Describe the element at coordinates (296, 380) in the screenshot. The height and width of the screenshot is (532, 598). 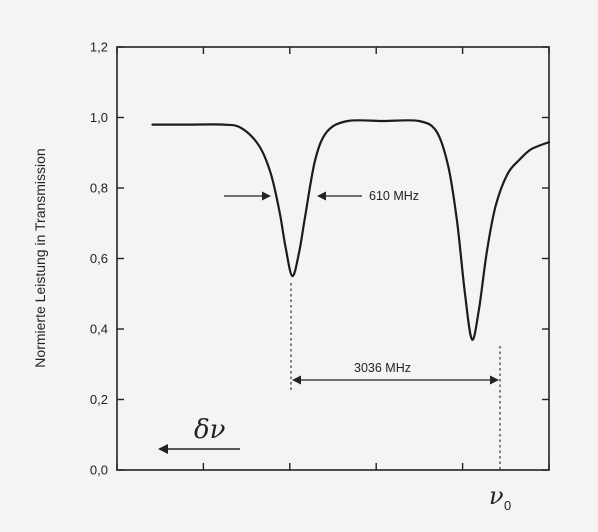
I see `spacing-arrow-head-left` at that location.